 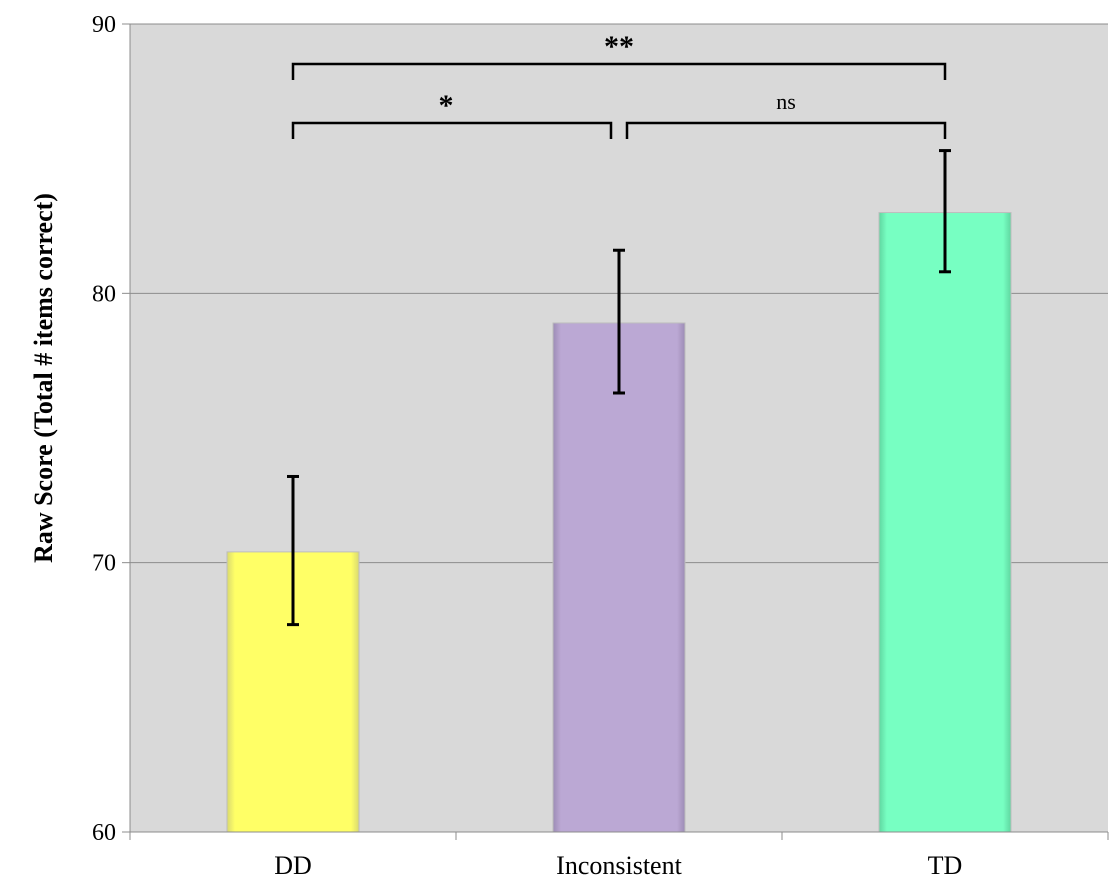 What do you see at coordinates (945, 522) in the screenshot?
I see `bar-td` at bounding box center [945, 522].